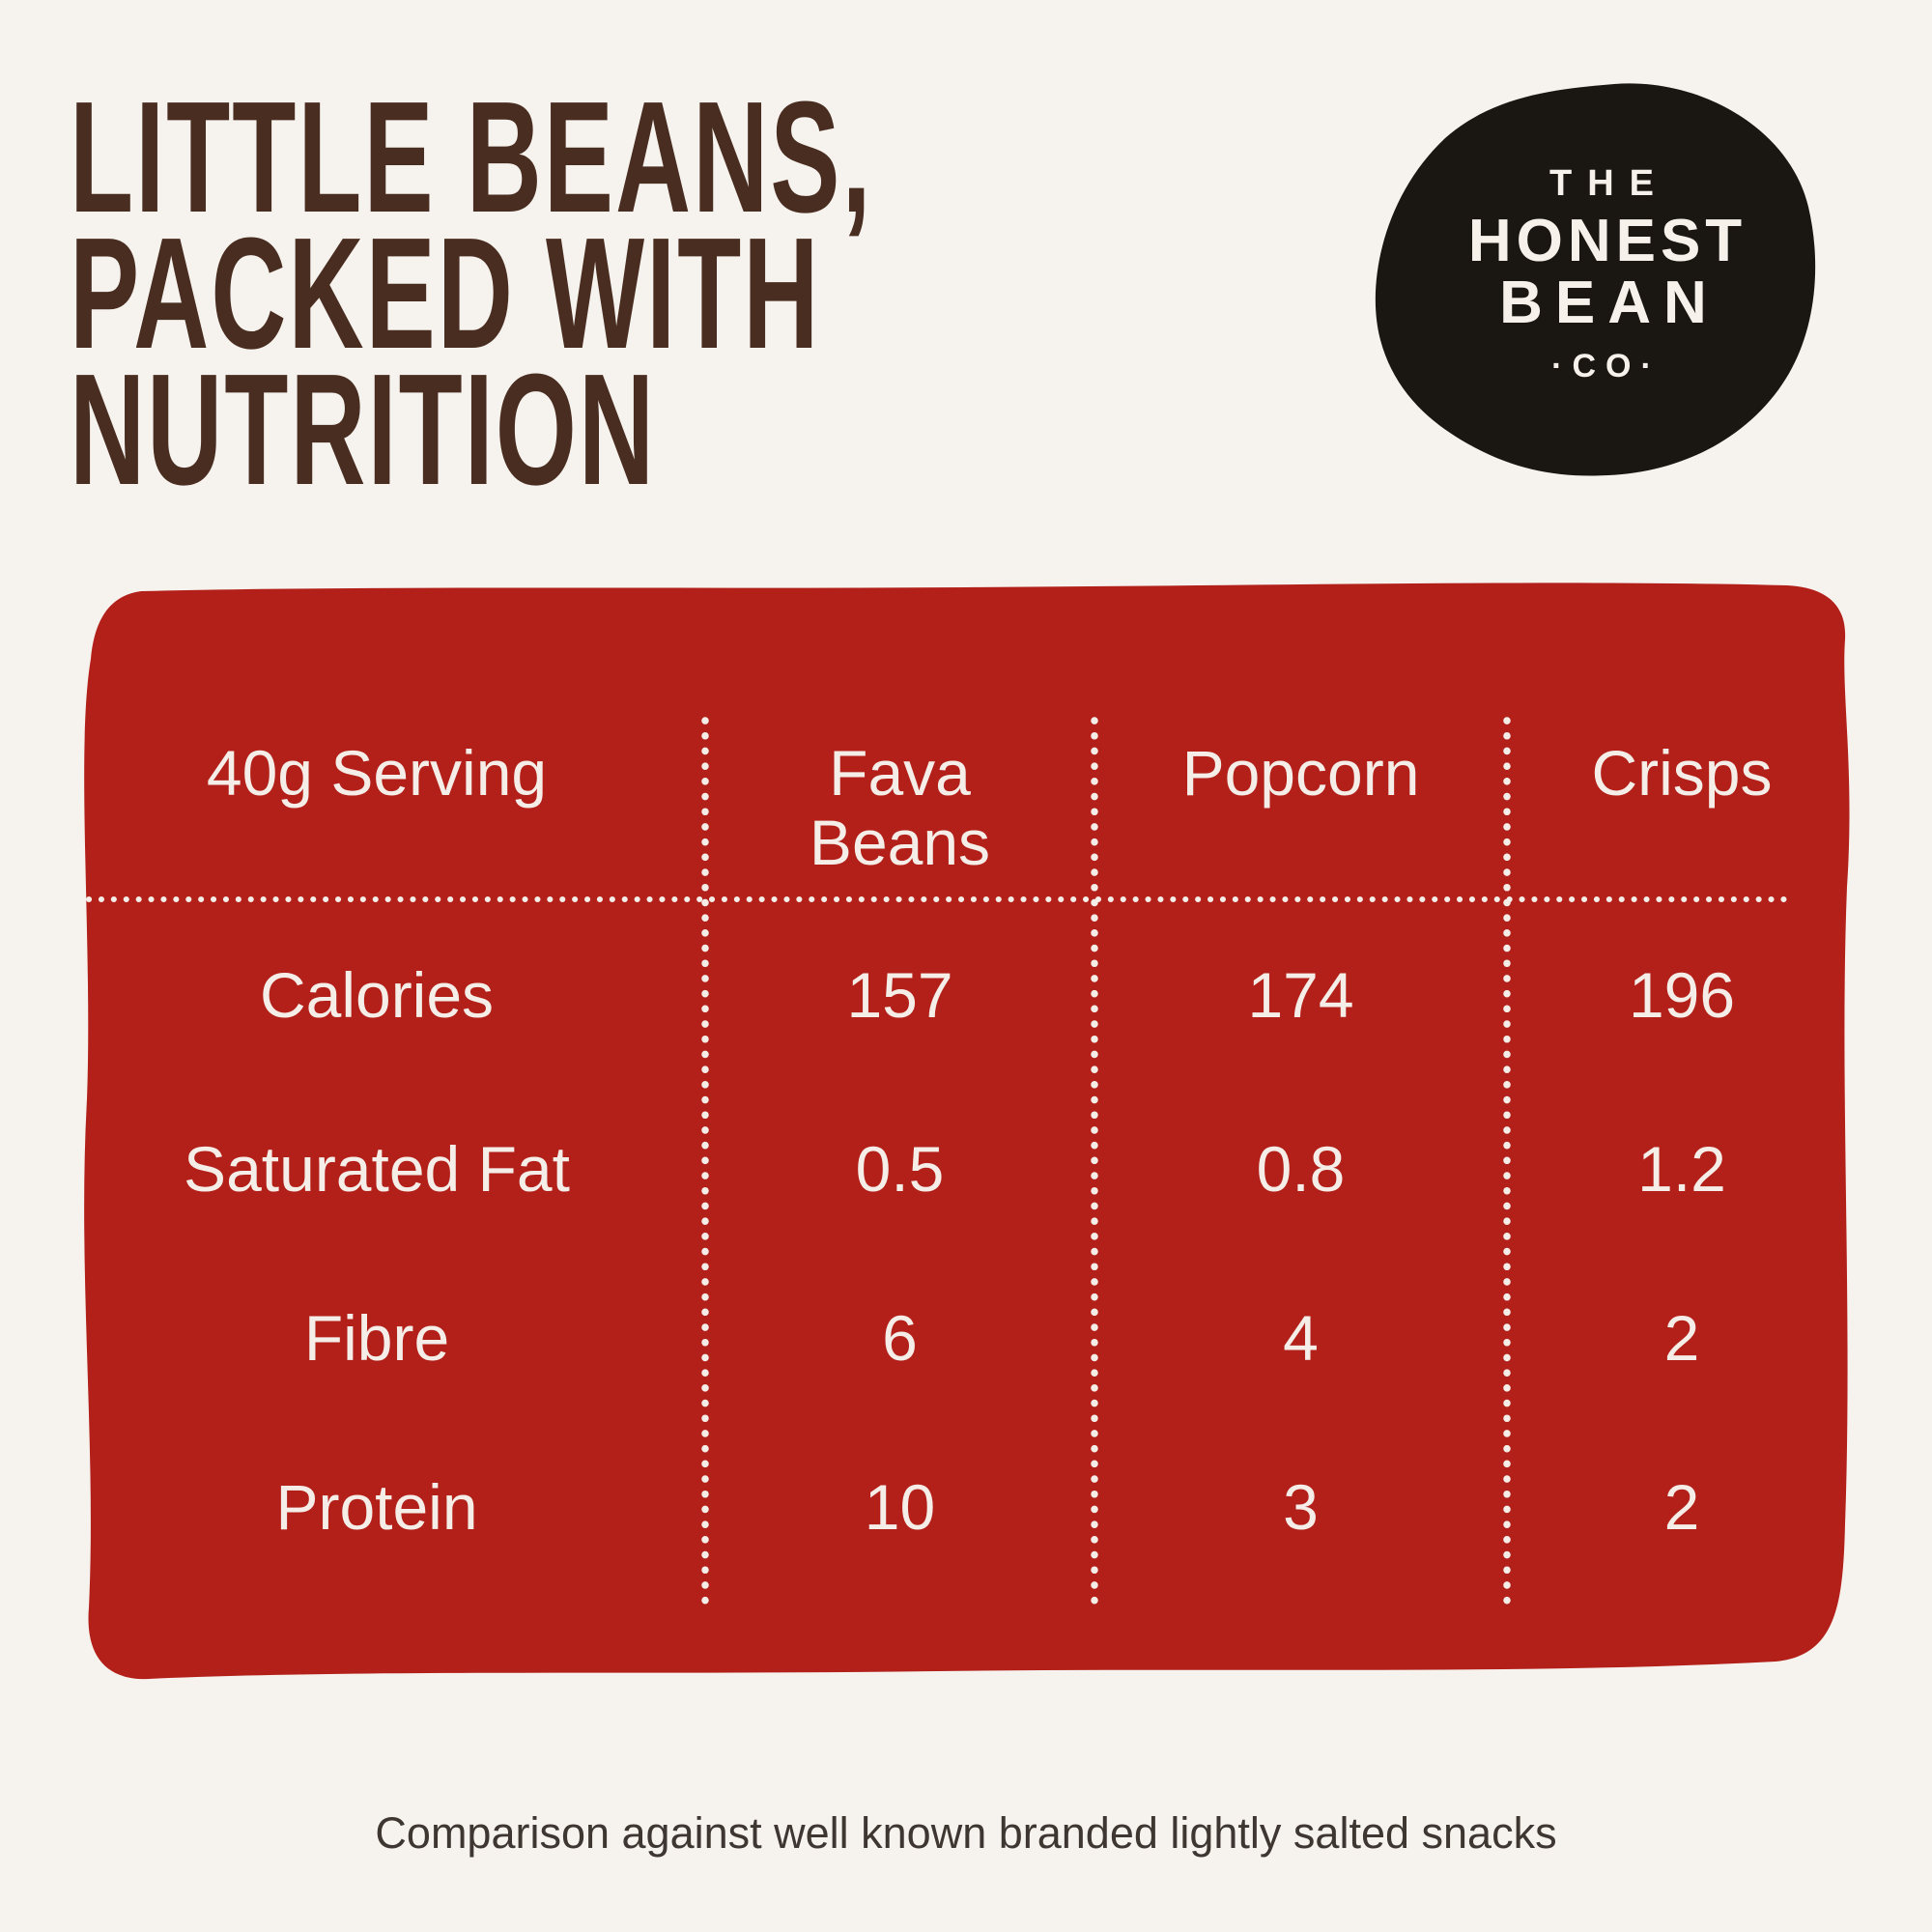  What do you see at coordinates (1606, 366) in the screenshot?
I see `logo-text-co: ·CO·` at bounding box center [1606, 366].